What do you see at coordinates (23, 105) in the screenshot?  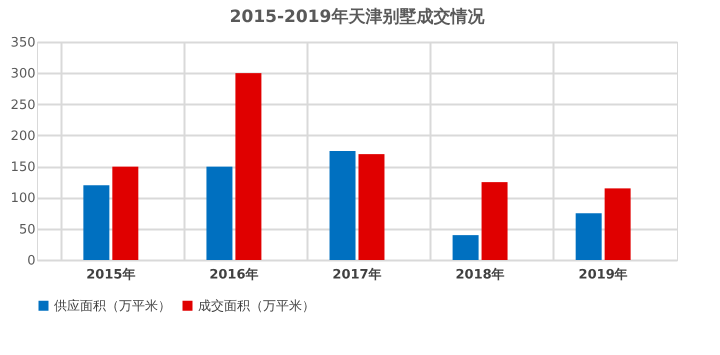 I see `y-tick-label: 250` at bounding box center [23, 105].